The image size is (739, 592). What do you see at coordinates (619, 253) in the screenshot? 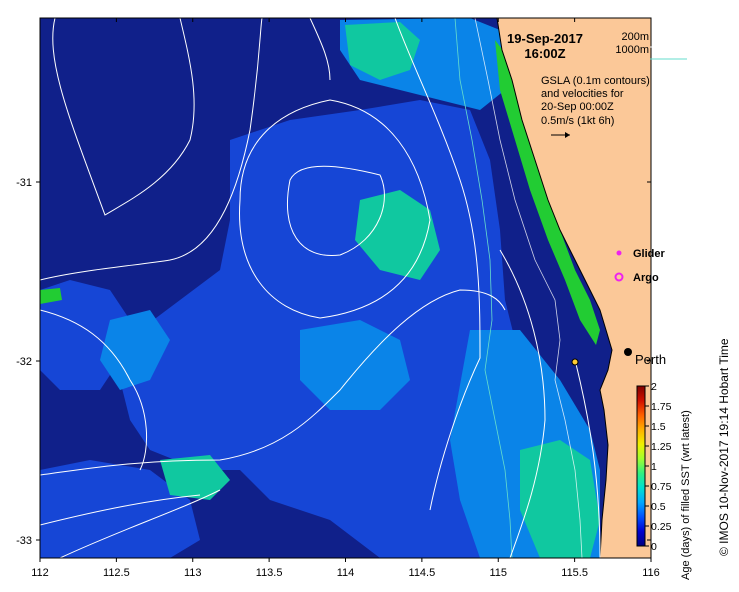
I see `glider-symbol` at bounding box center [619, 253].